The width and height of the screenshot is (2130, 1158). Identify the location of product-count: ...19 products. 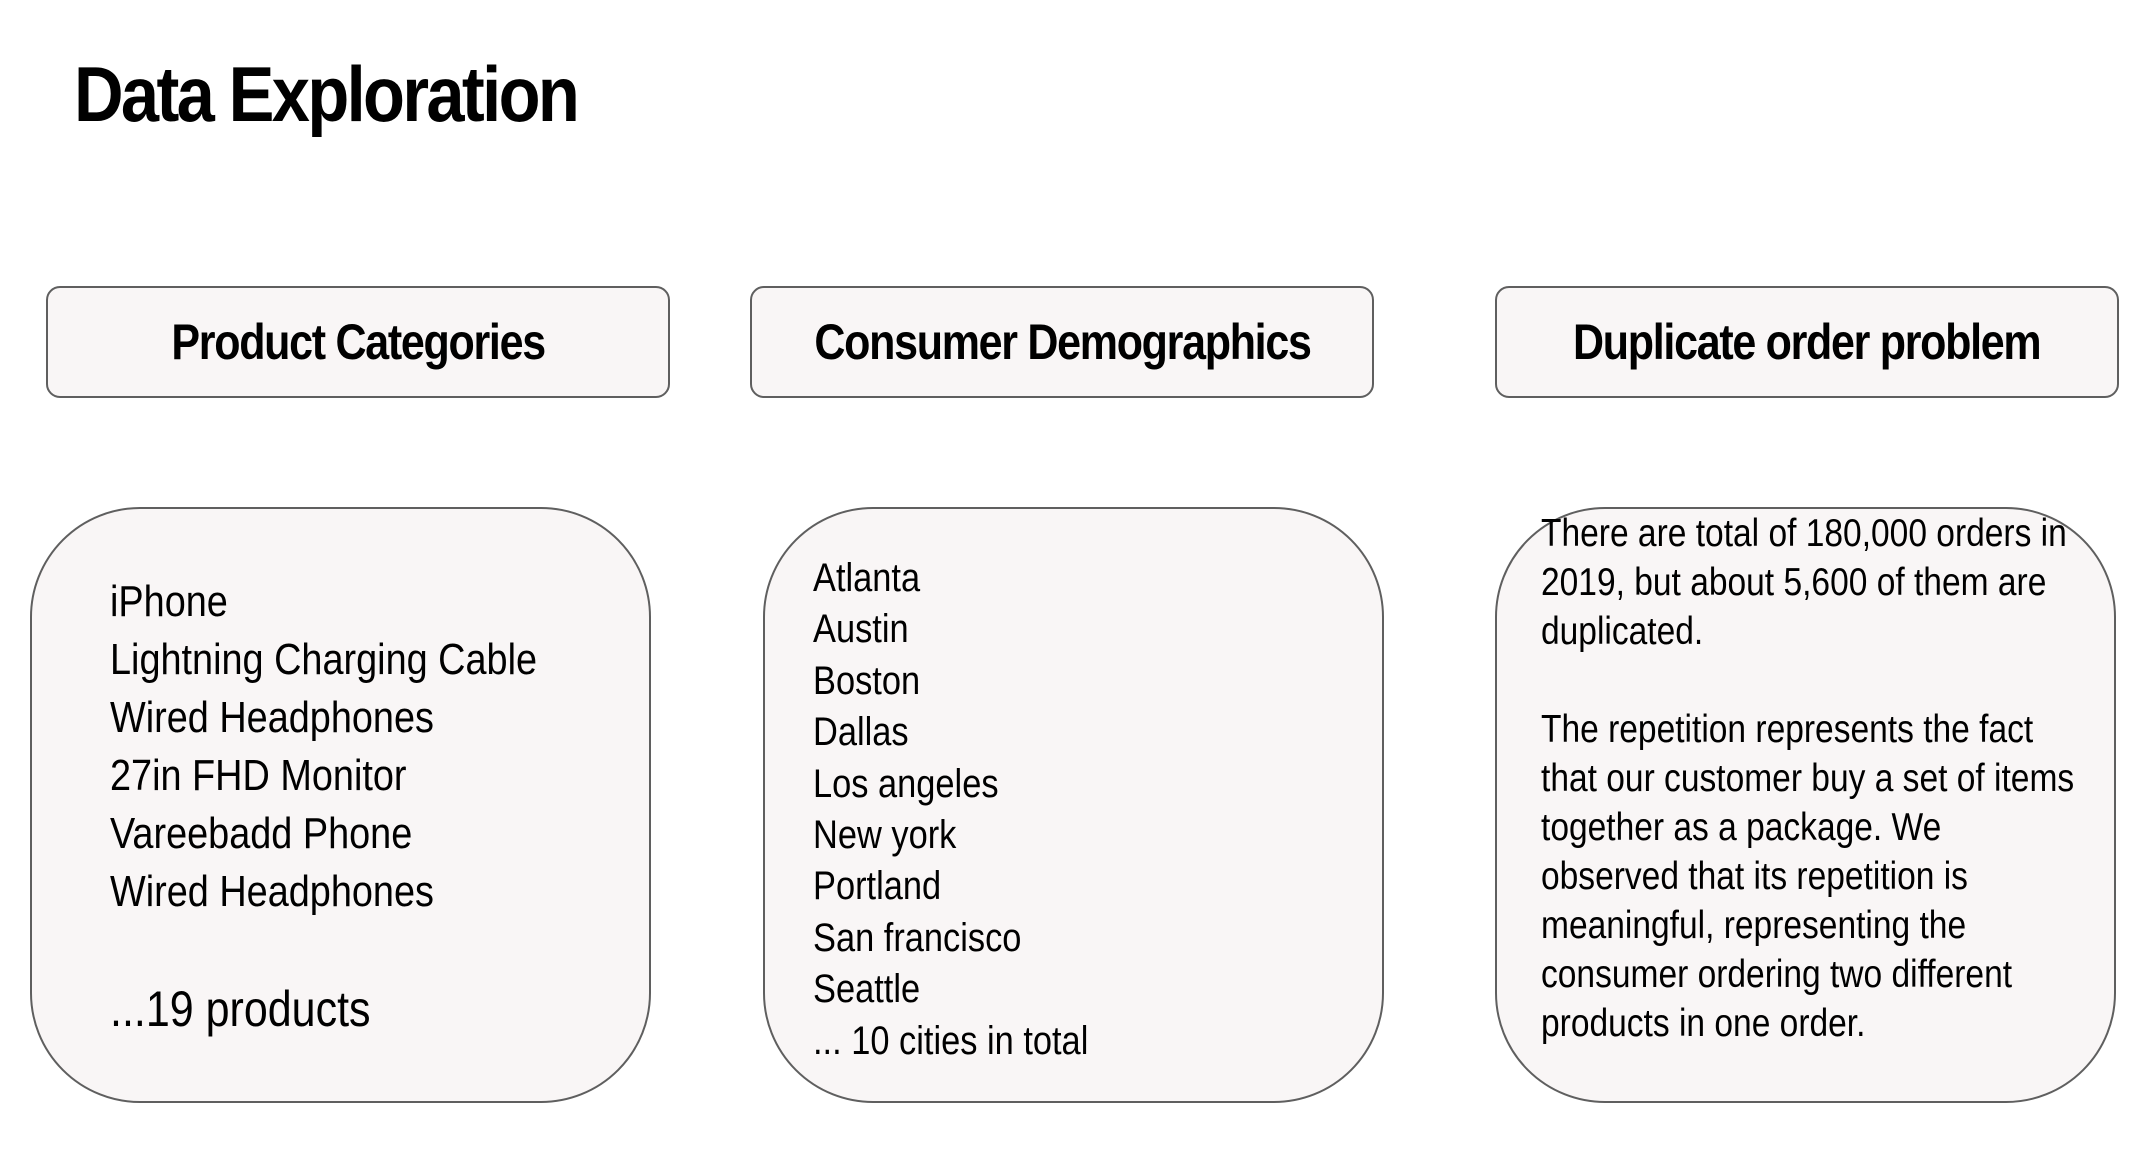
(240, 1009).